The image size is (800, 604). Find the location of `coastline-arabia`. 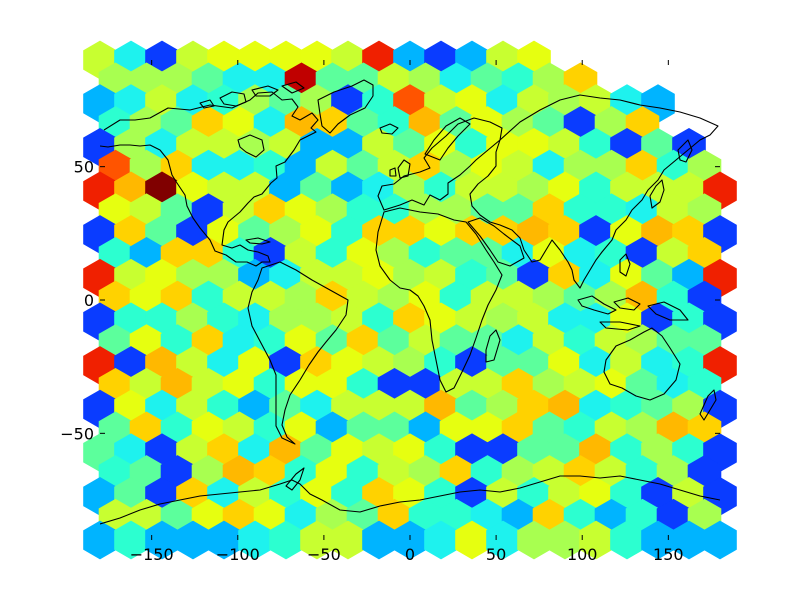

coastline-arabia is located at coordinates (496, 242).